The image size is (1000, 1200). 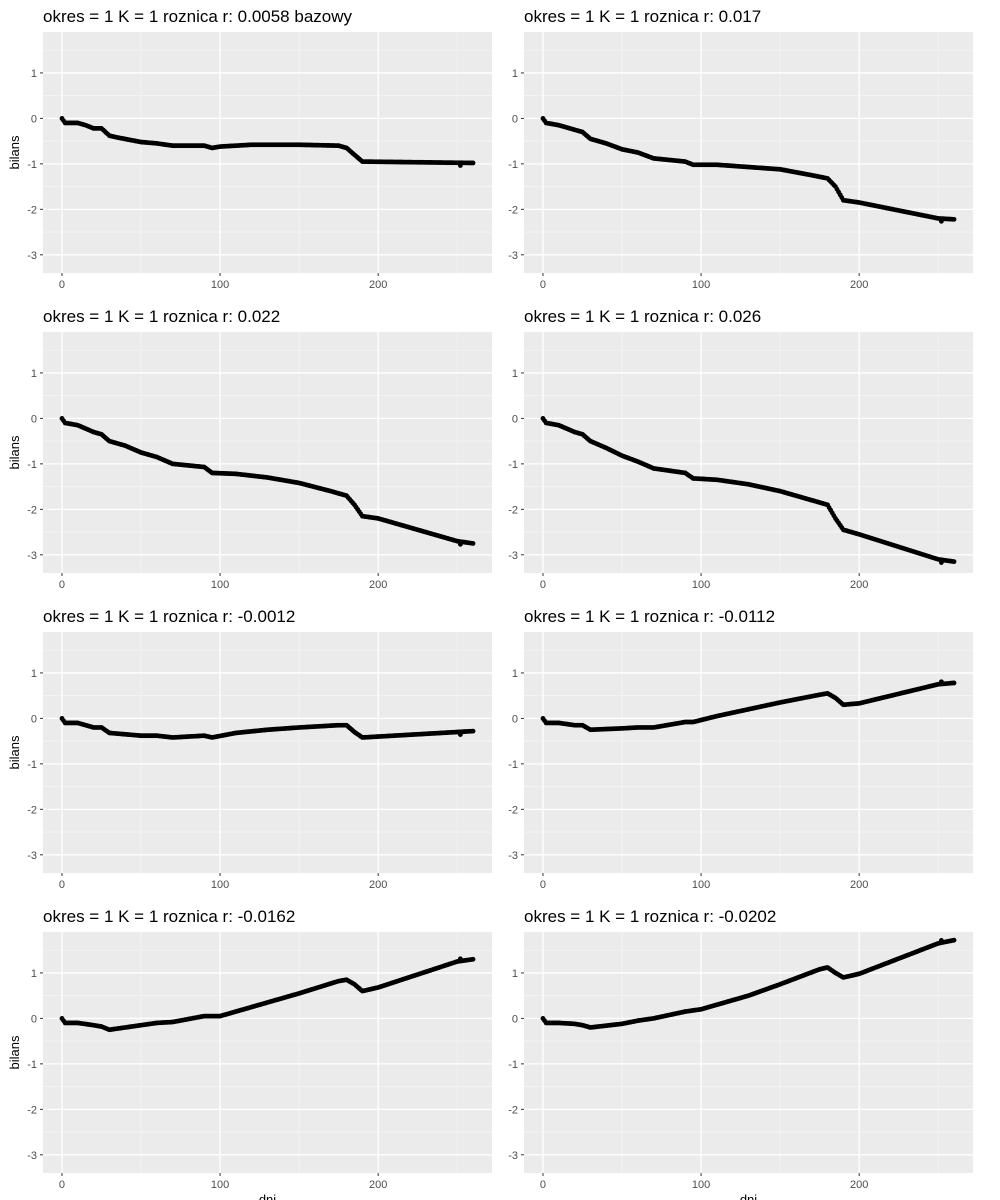 What do you see at coordinates (169, 616) in the screenshot?
I see `panel-title: okres = 1 K = 1 roznica r: -0.0012` at bounding box center [169, 616].